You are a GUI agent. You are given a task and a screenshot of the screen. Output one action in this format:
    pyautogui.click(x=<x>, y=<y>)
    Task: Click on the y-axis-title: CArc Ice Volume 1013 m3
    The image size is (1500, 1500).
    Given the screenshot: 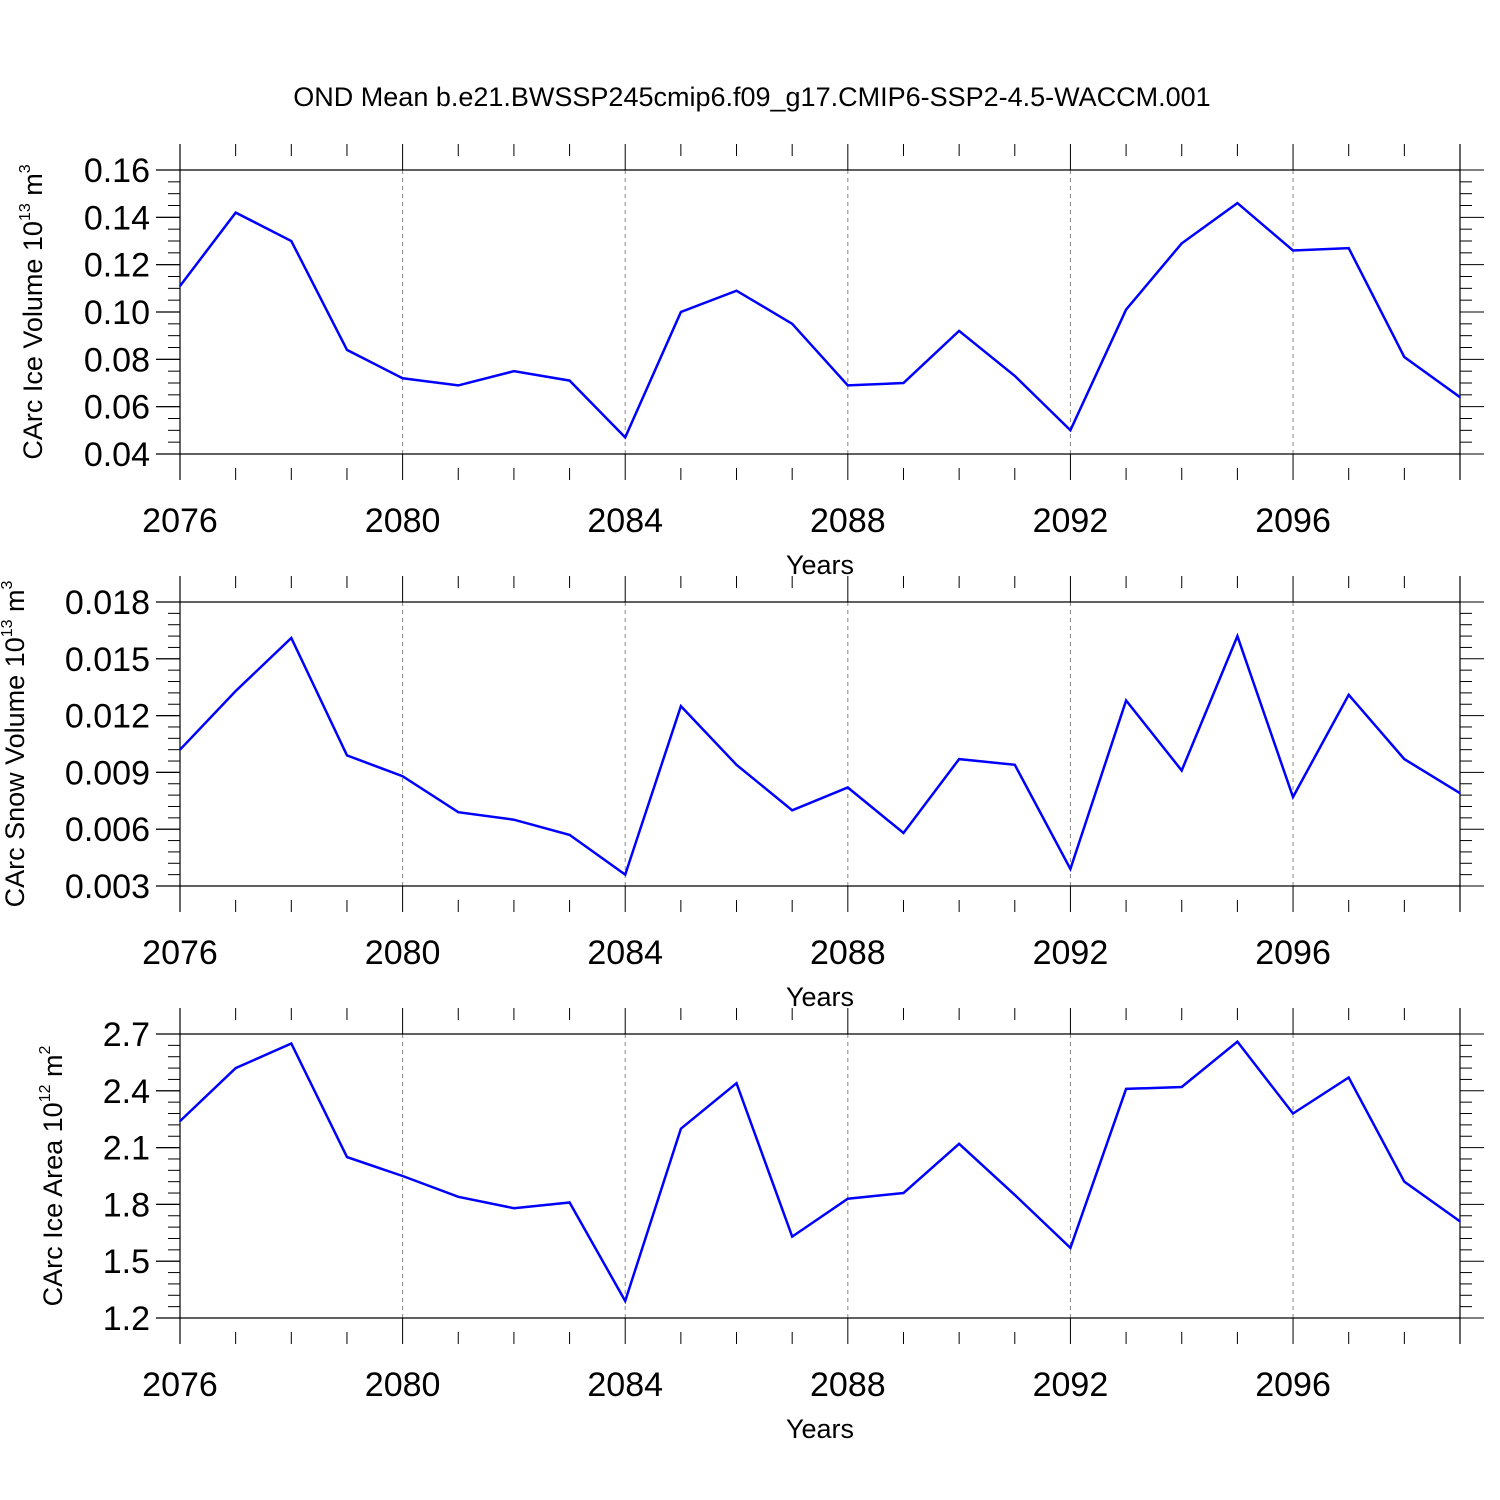 What is the action you would take?
    pyautogui.click(x=32, y=311)
    